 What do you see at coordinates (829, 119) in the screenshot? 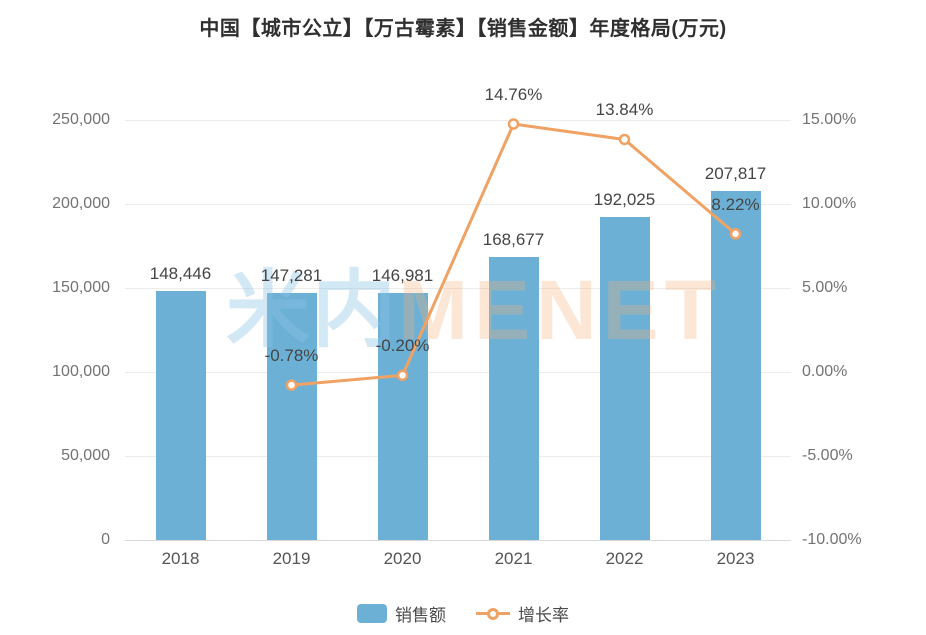
I see `right-axis-tick: 15.00%` at bounding box center [829, 119].